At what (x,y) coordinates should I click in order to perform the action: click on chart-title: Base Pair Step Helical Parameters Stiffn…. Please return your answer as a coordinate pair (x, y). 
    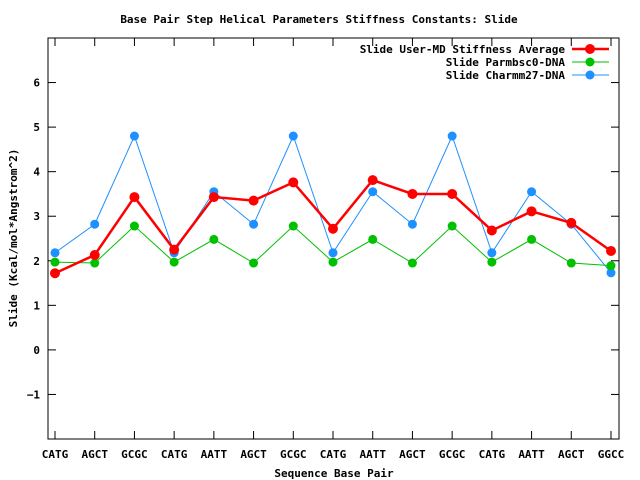
    Looking at the image, I should click on (319, 19).